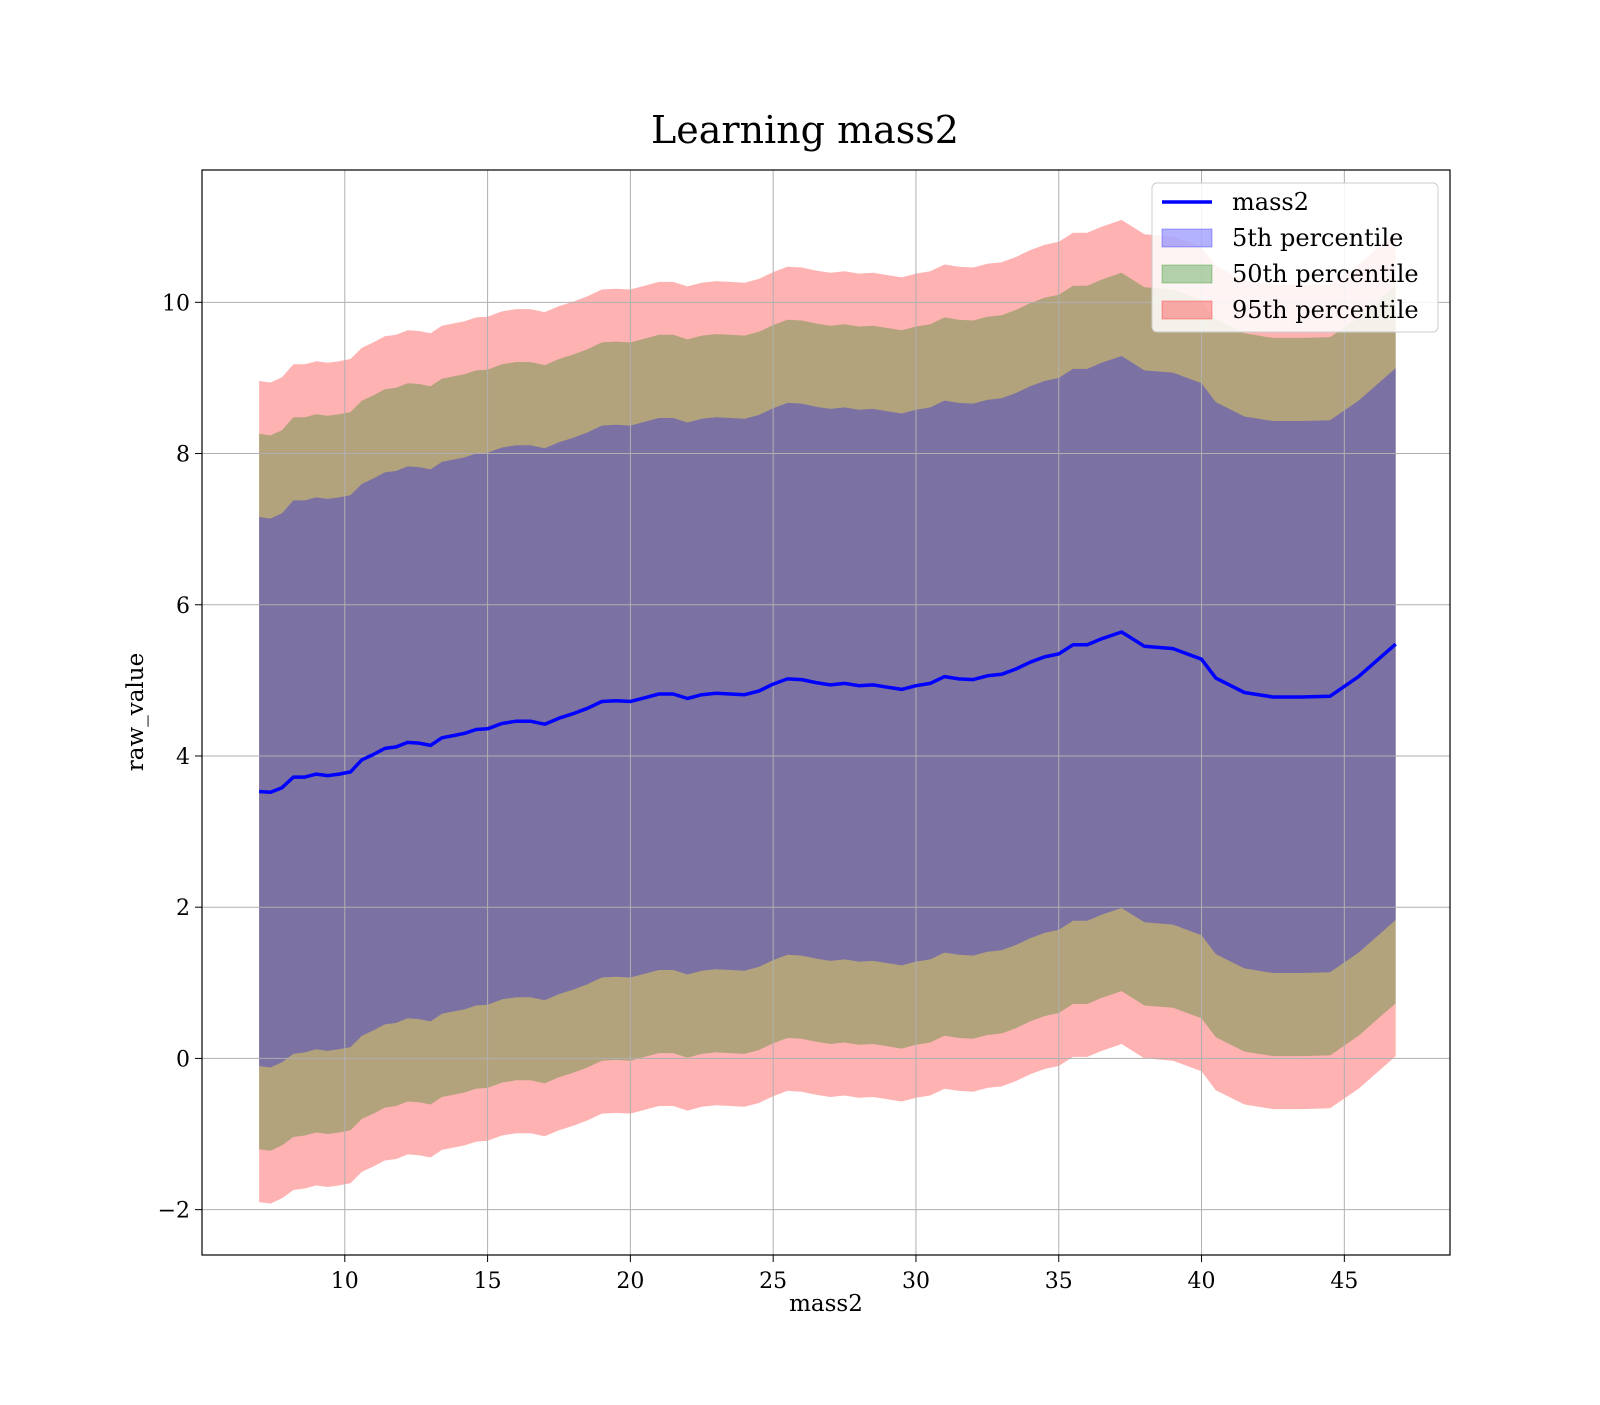 The width and height of the screenshot is (1600, 1405). I want to click on legend-box, so click(1295, 257).